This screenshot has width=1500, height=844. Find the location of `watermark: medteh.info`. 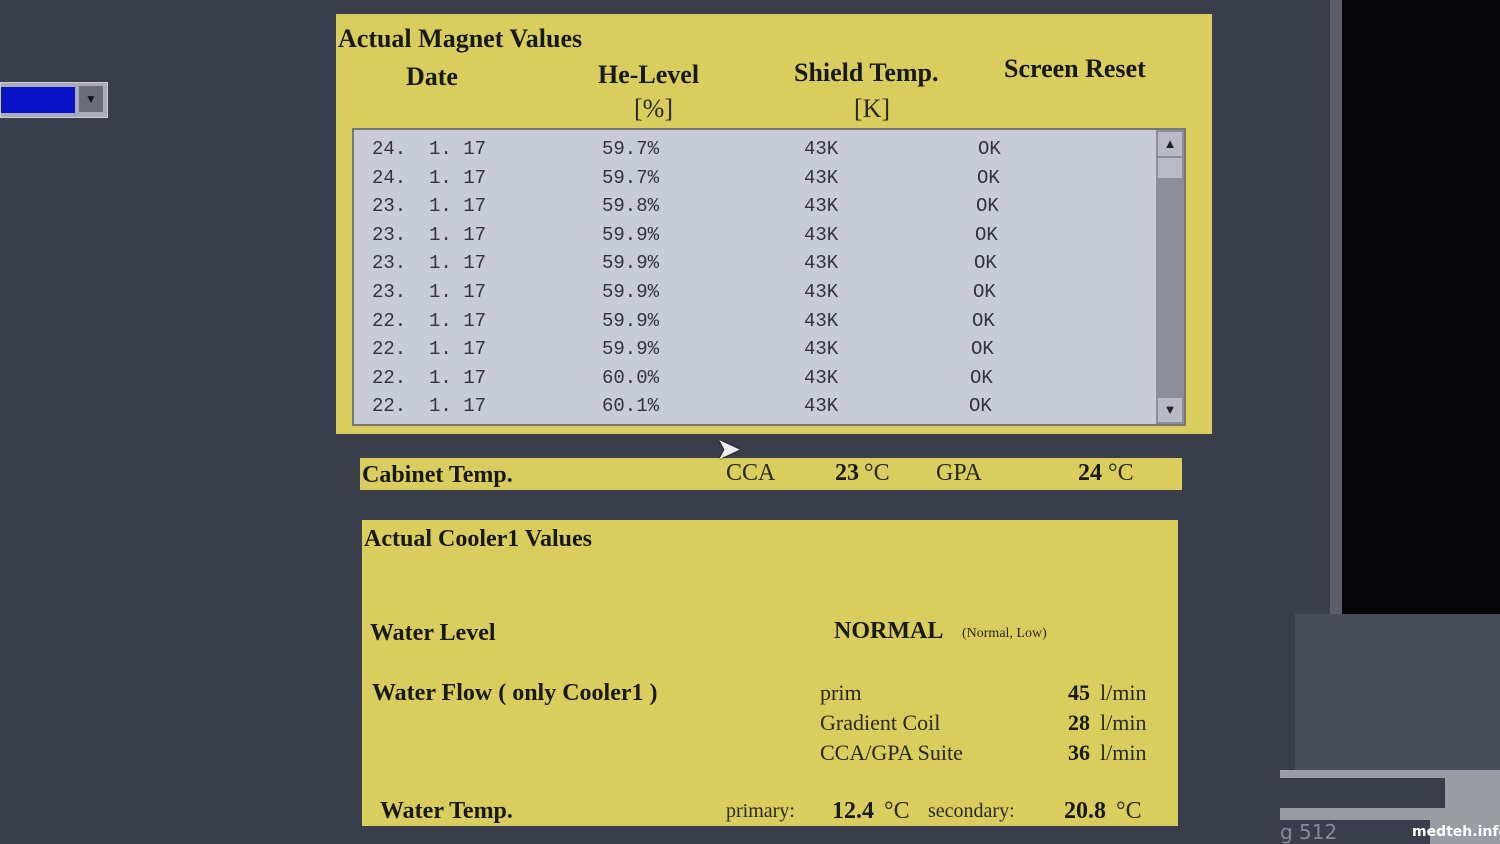

watermark: medteh.info is located at coordinates (1456, 832).